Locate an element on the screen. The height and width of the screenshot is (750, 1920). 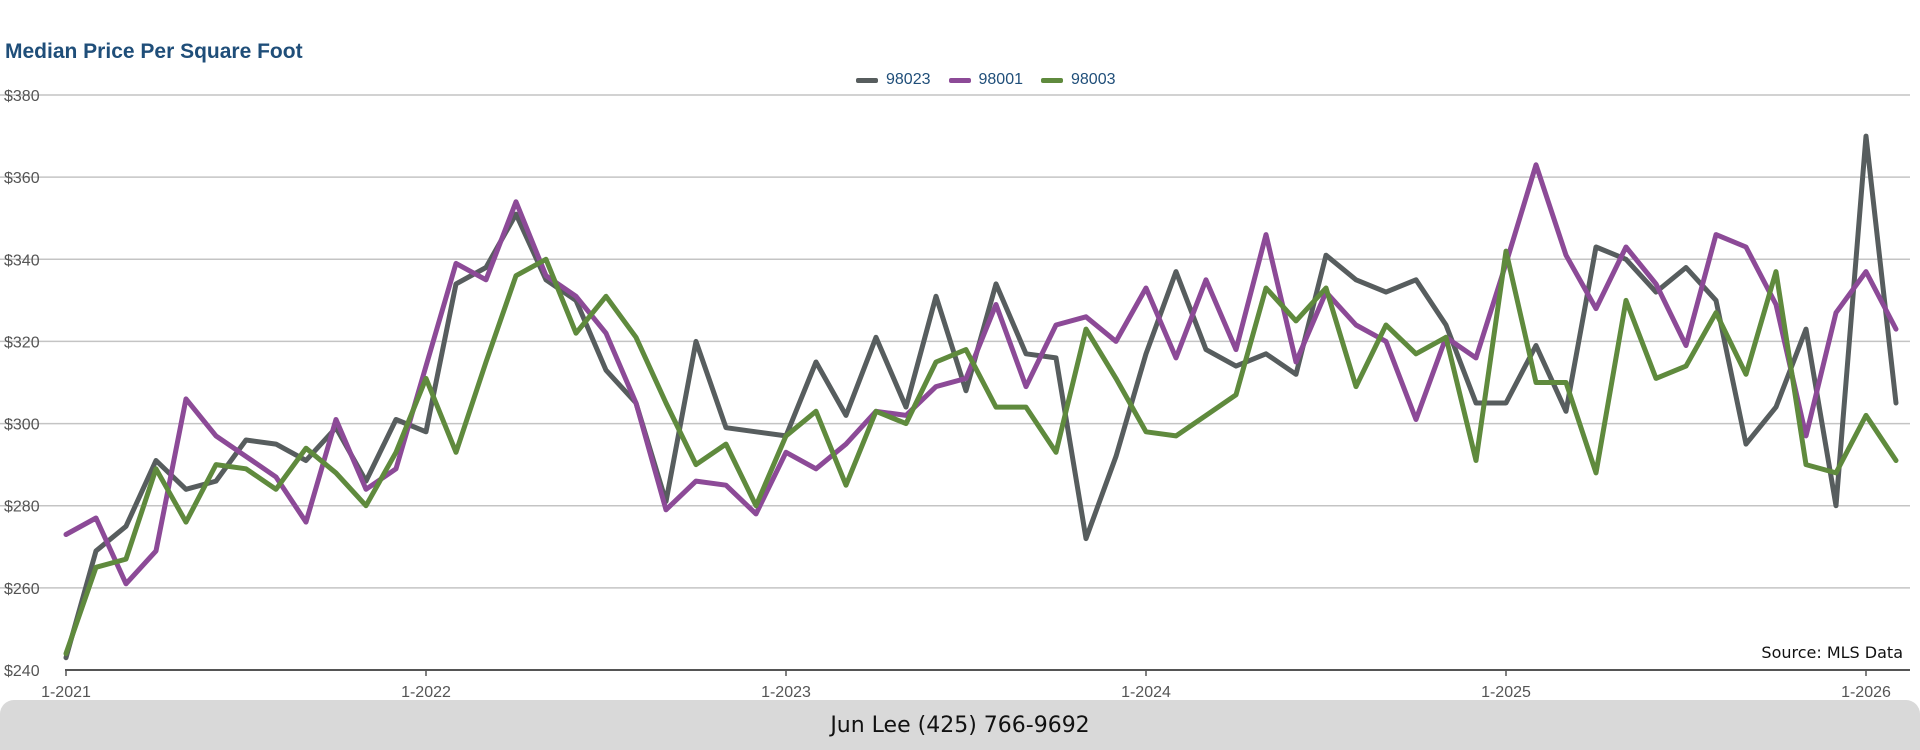
legend-item-98001: 98001 is located at coordinates (986, 80).